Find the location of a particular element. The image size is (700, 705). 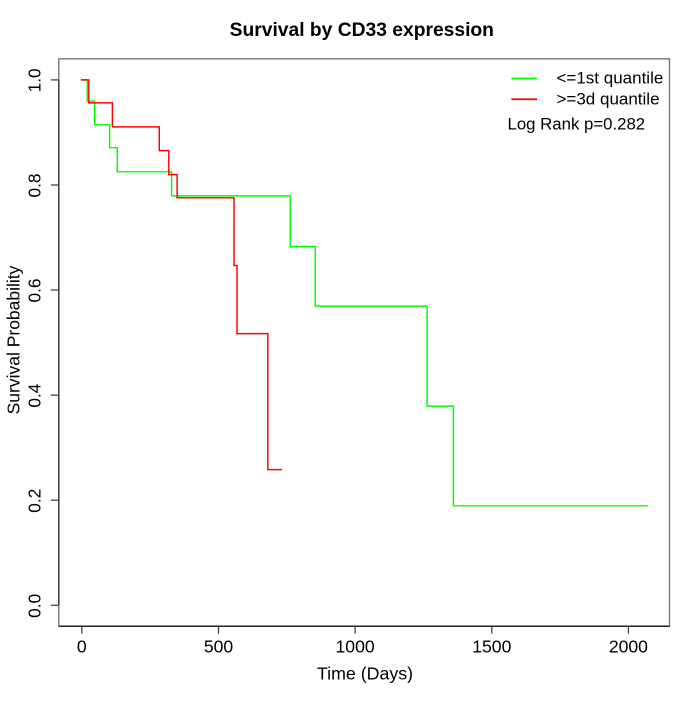

svg-text: >=3d quantile is located at coordinates (608, 98).